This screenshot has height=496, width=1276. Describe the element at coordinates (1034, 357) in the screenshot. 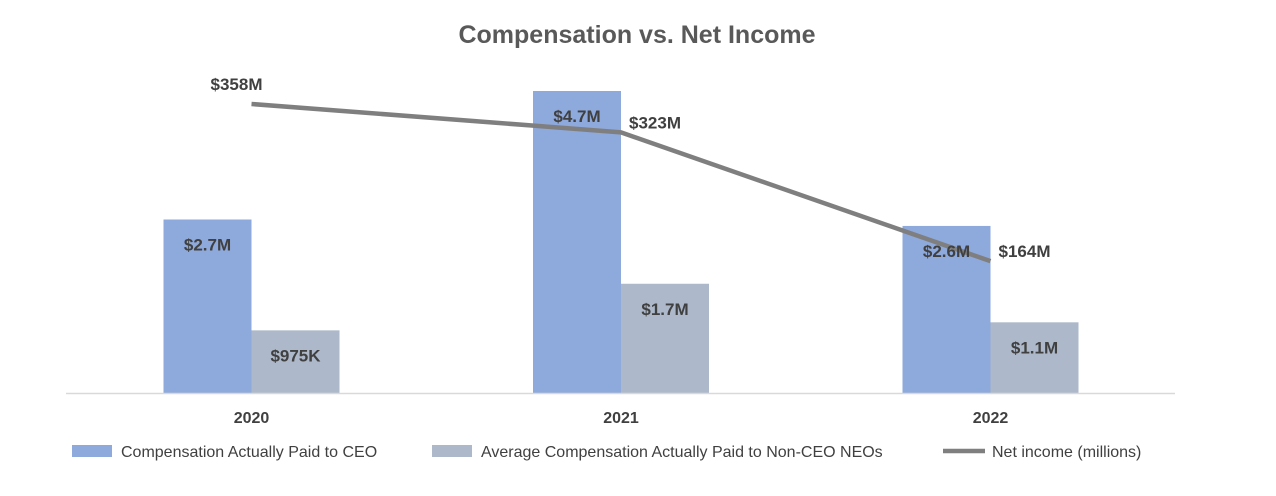

I see `neo-bar-2022` at that location.